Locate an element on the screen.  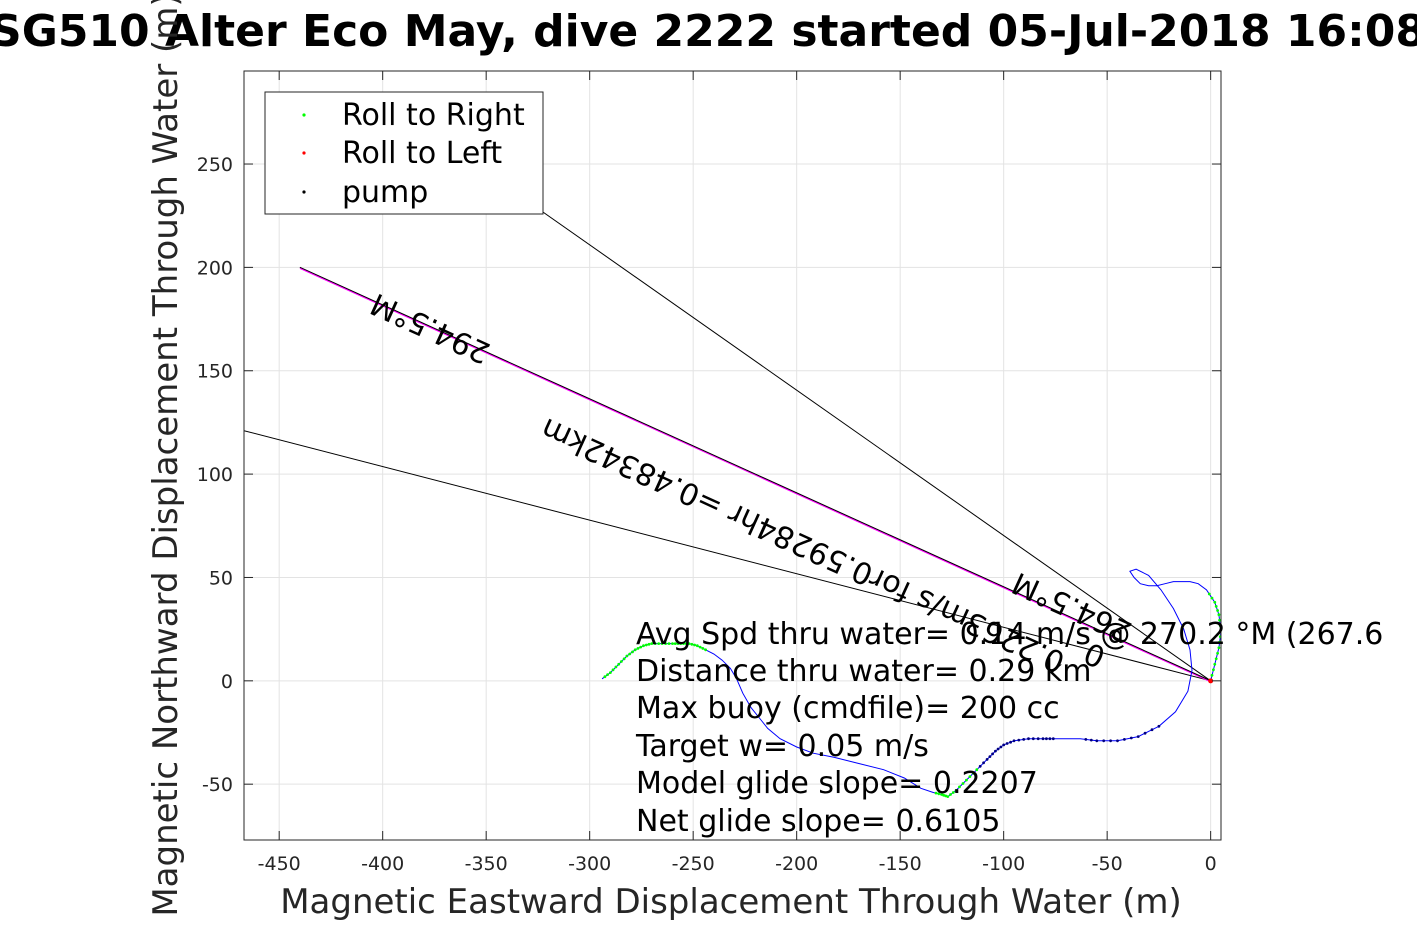
x-tick-label: -450 is located at coordinates (279, 864).